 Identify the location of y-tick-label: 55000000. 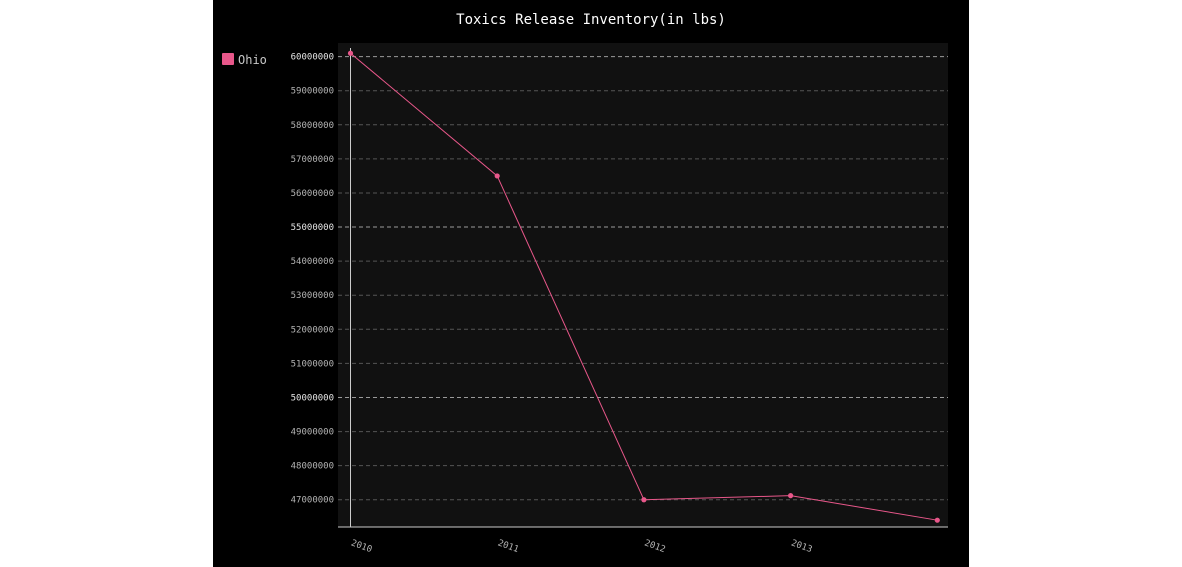
(312, 228).